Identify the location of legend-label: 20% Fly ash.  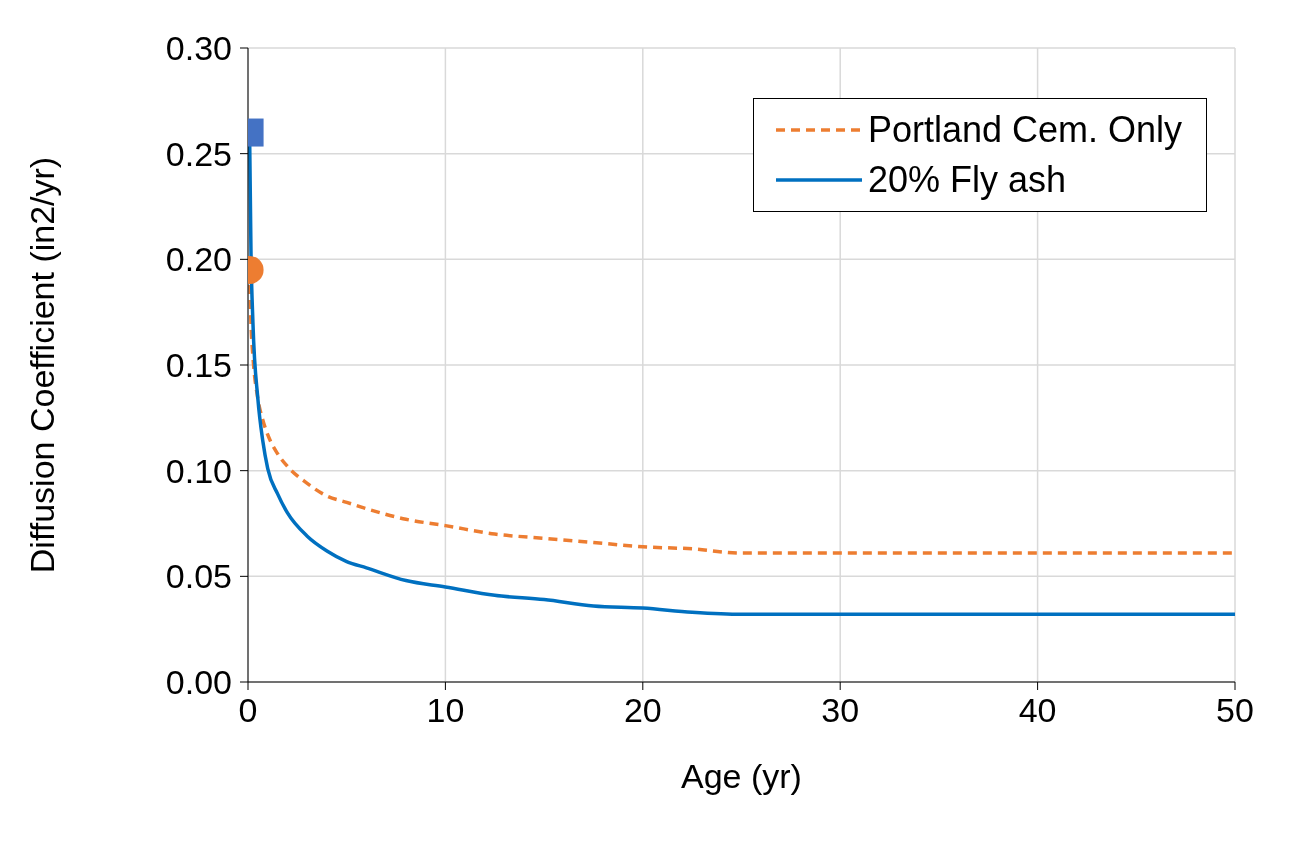
(966, 180).